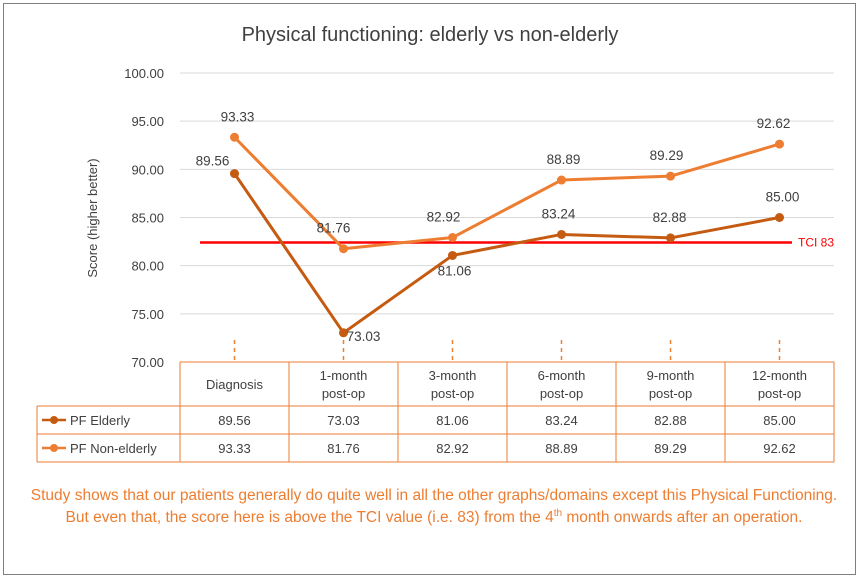 The height and width of the screenshot is (580, 861). I want to click on table-cell-value: 93.33, so click(234, 448).